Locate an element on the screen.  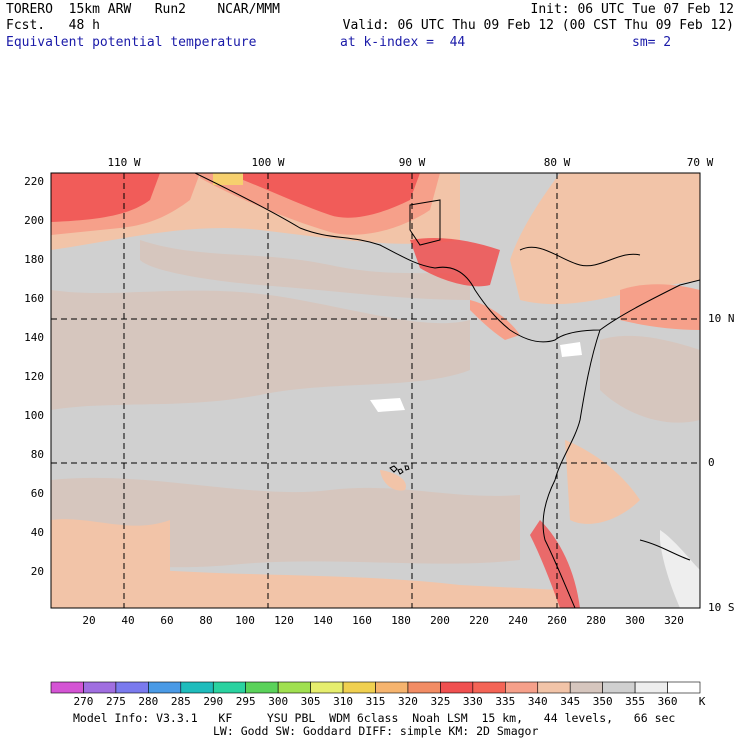
x-tick: 220 is located at coordinates (479, 620).